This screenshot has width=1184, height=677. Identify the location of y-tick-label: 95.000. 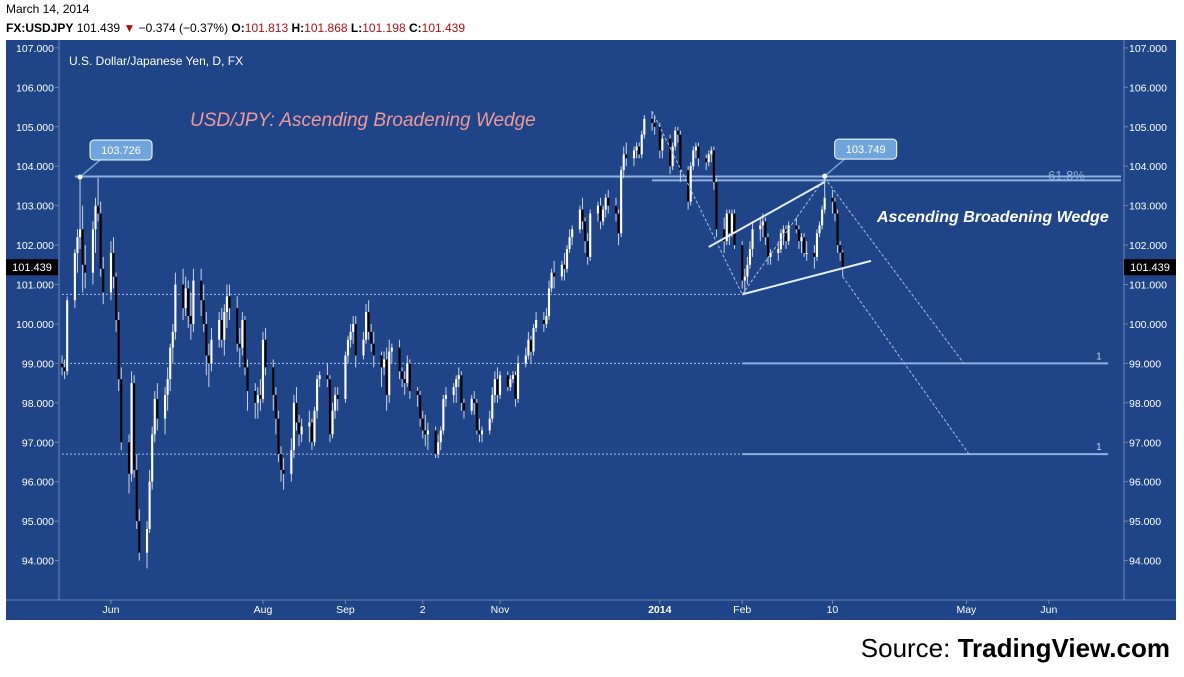
(1145, 522).